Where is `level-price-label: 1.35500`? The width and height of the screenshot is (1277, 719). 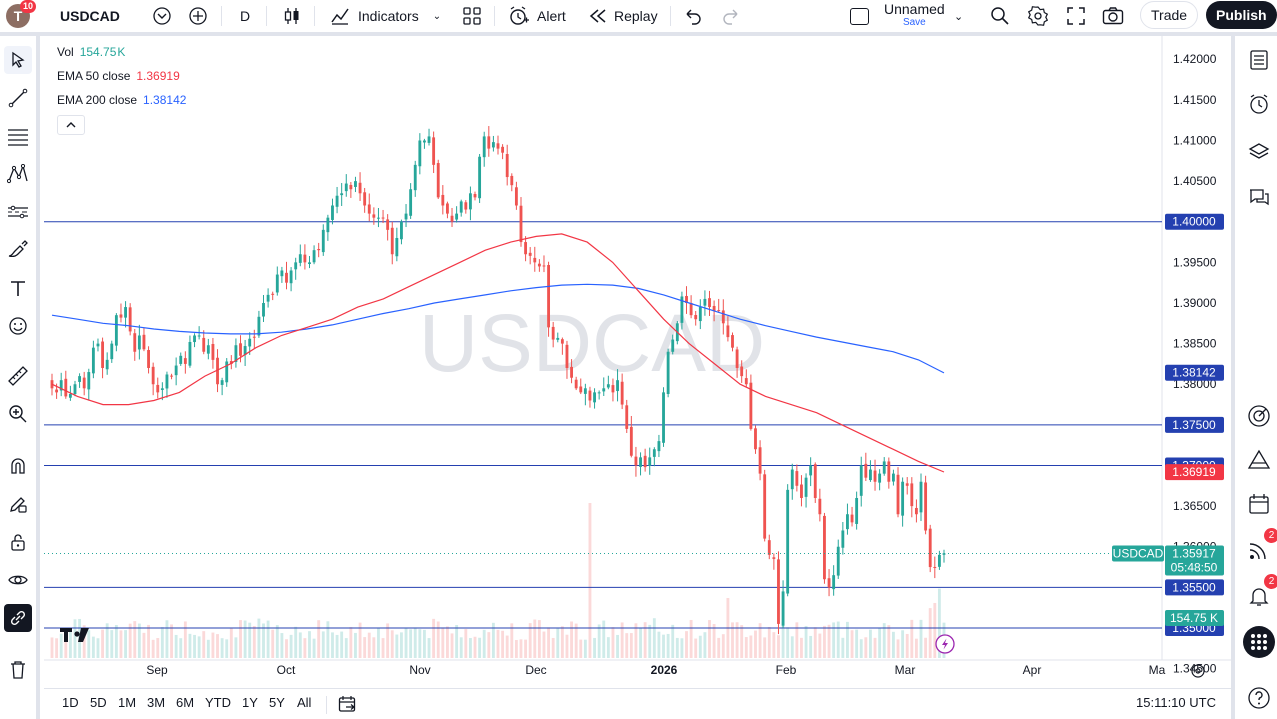 level-price-label: 1.35500 is located at coordinates (1194, 587).